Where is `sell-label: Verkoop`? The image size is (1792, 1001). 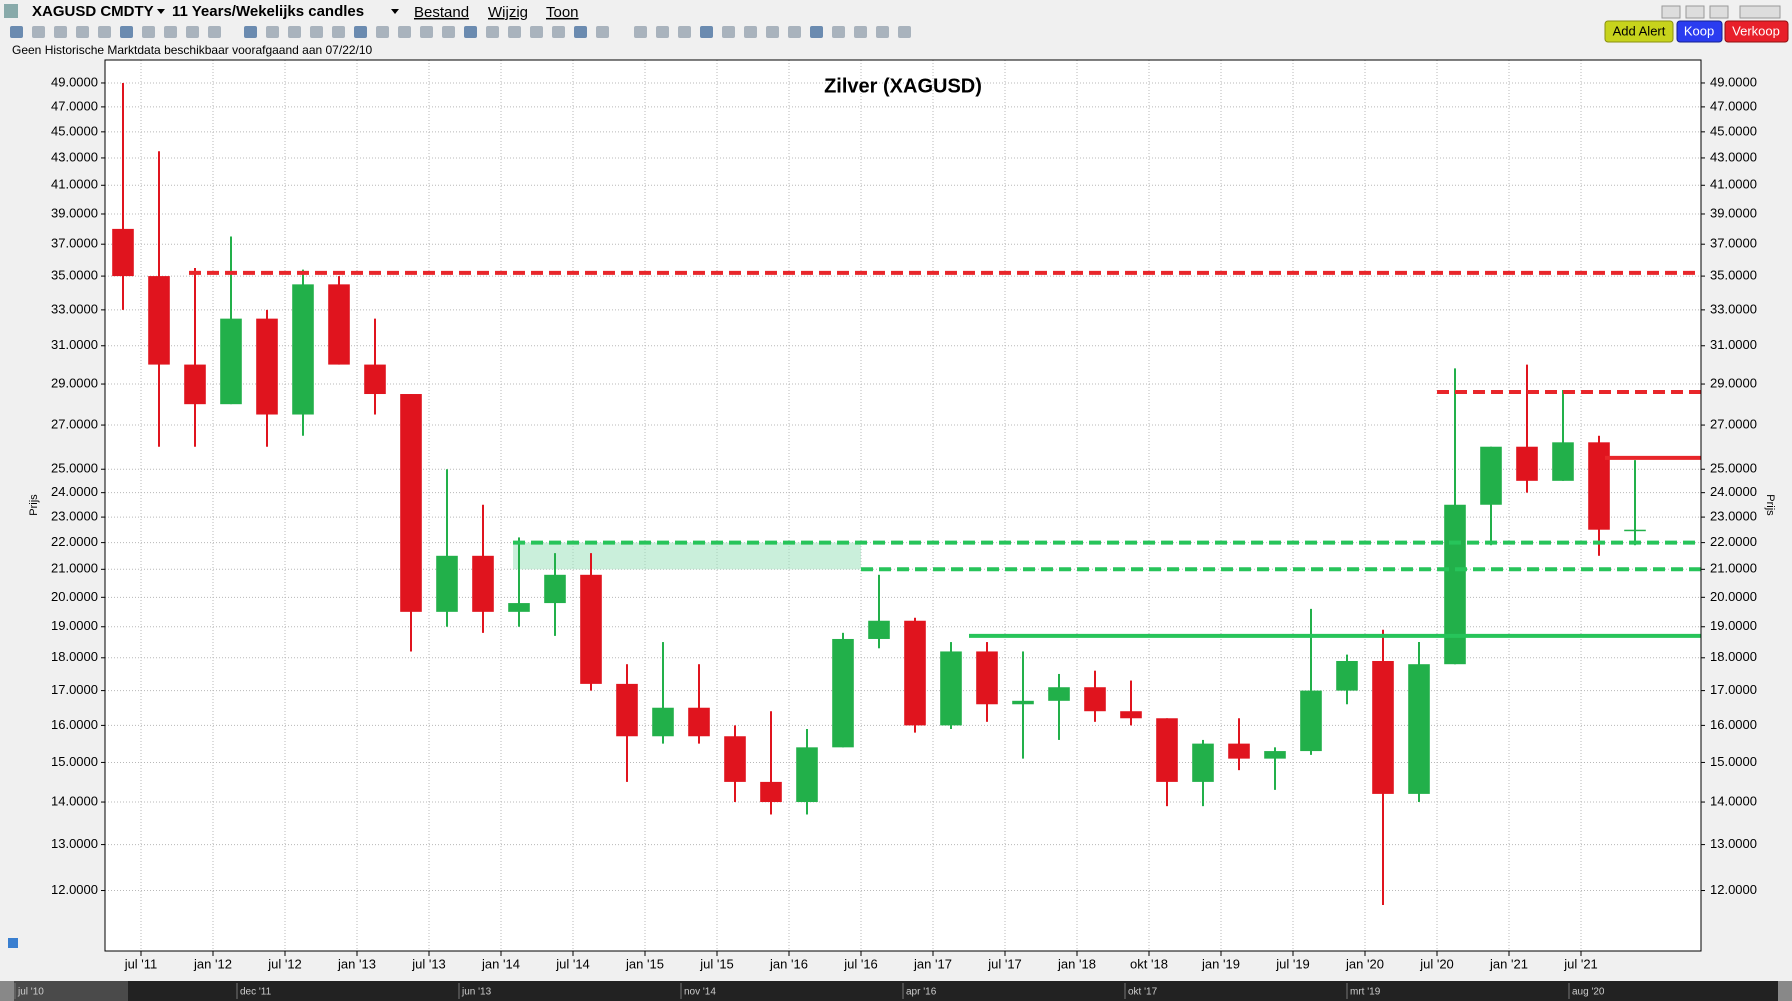 sell-label: Verkoop is located at coordinates (1756, 30).